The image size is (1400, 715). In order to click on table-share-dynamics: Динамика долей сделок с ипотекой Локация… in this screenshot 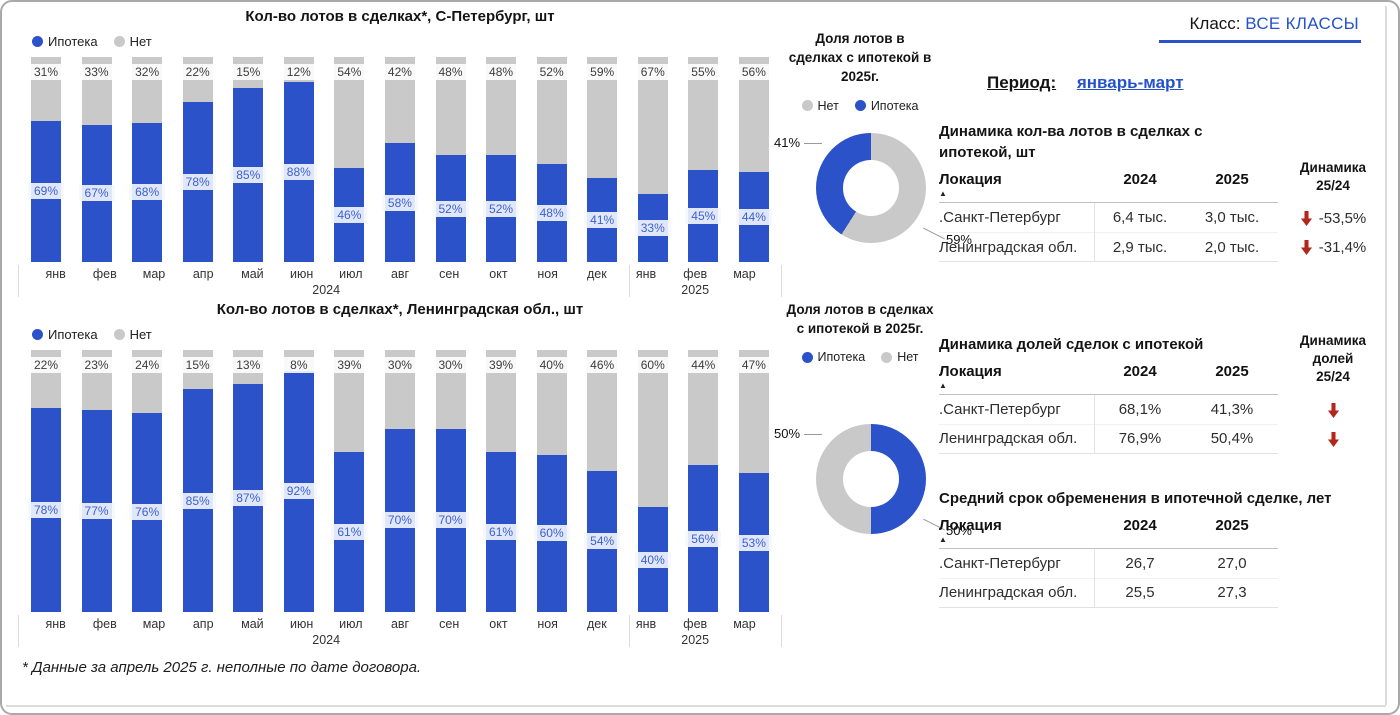, I will do `click(1162, 393)`.